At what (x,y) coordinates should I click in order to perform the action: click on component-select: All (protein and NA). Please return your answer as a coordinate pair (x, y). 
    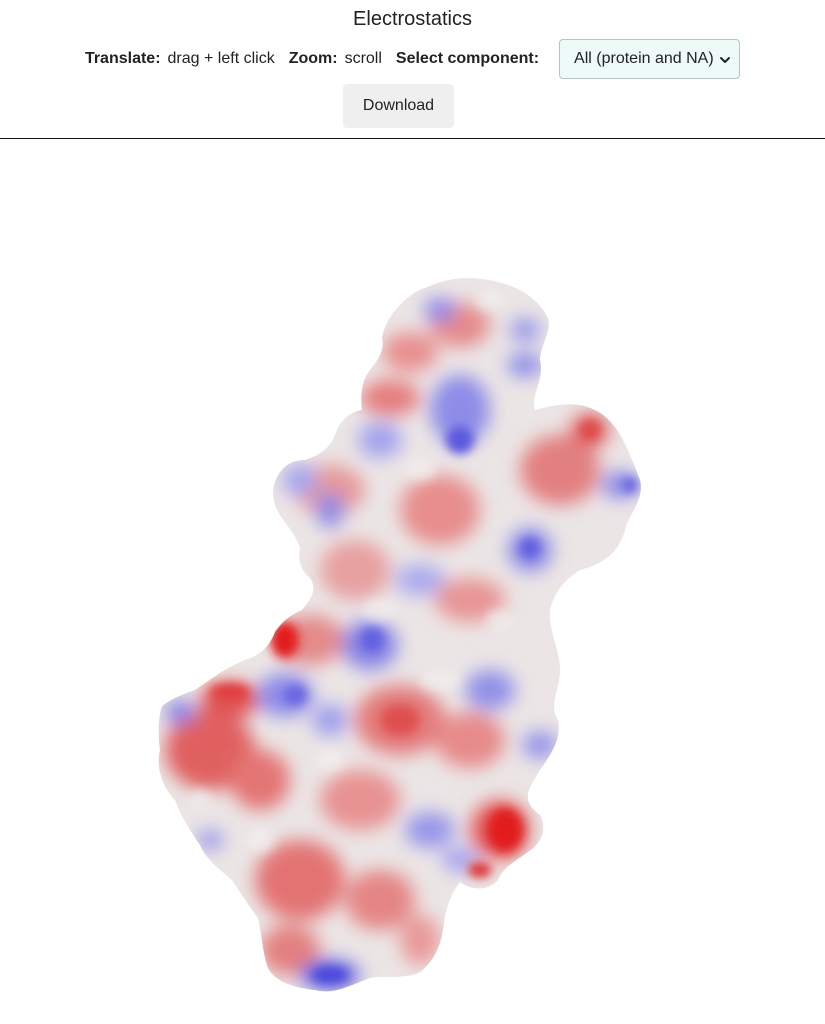
    Looking at the image, I should click on (650, 59).